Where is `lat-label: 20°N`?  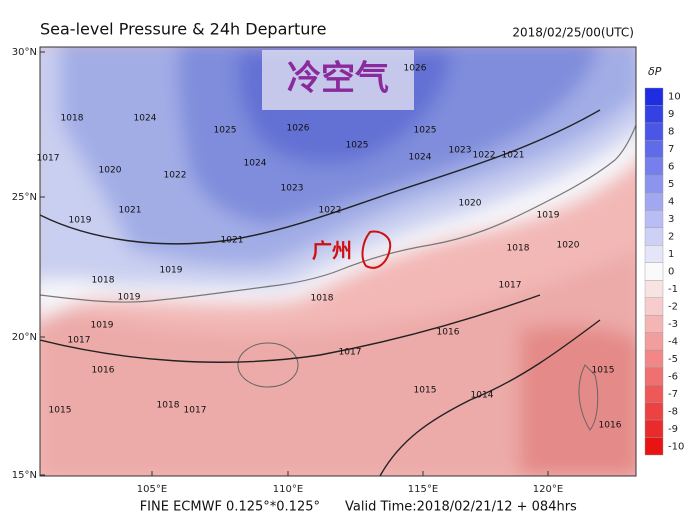
lat-label: 20°N is located at coordinates (24, 337).